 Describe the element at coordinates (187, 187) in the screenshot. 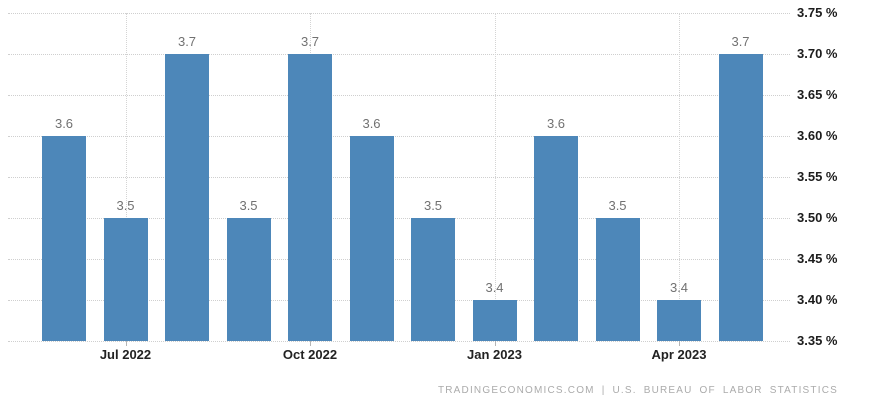

I see `bar-3: 3.7` at that location.